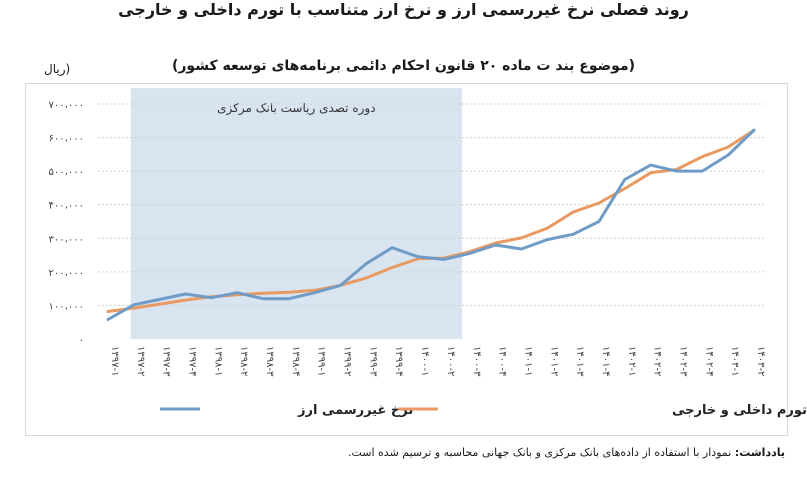 The height and width of the screenshot is (482, 807). Describe the element at coordinates (605, 361) in the screenshot. I see `x-tick-label: ۱۴۰۱-۴` at that location.